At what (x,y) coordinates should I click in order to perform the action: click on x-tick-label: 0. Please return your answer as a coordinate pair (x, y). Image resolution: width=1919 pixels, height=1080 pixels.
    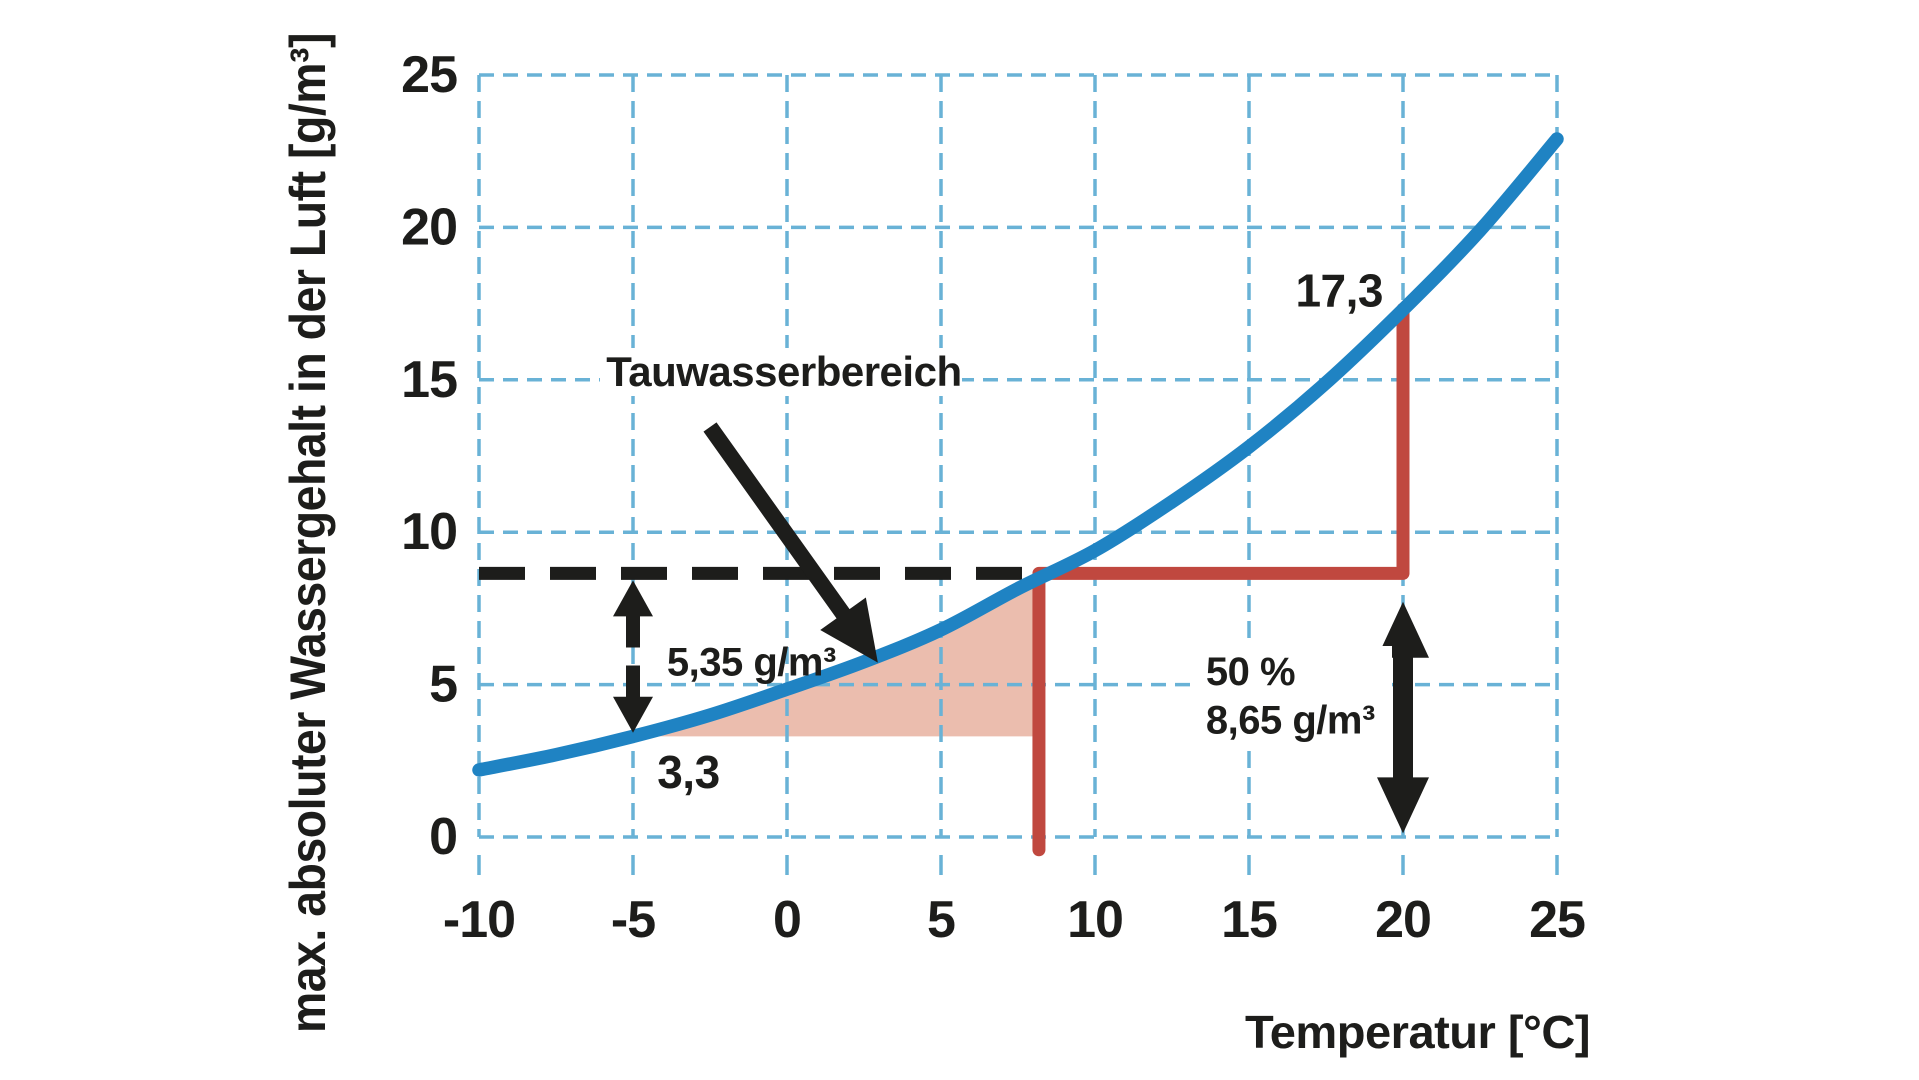
    Looking at the image, I should click on (787, 920).